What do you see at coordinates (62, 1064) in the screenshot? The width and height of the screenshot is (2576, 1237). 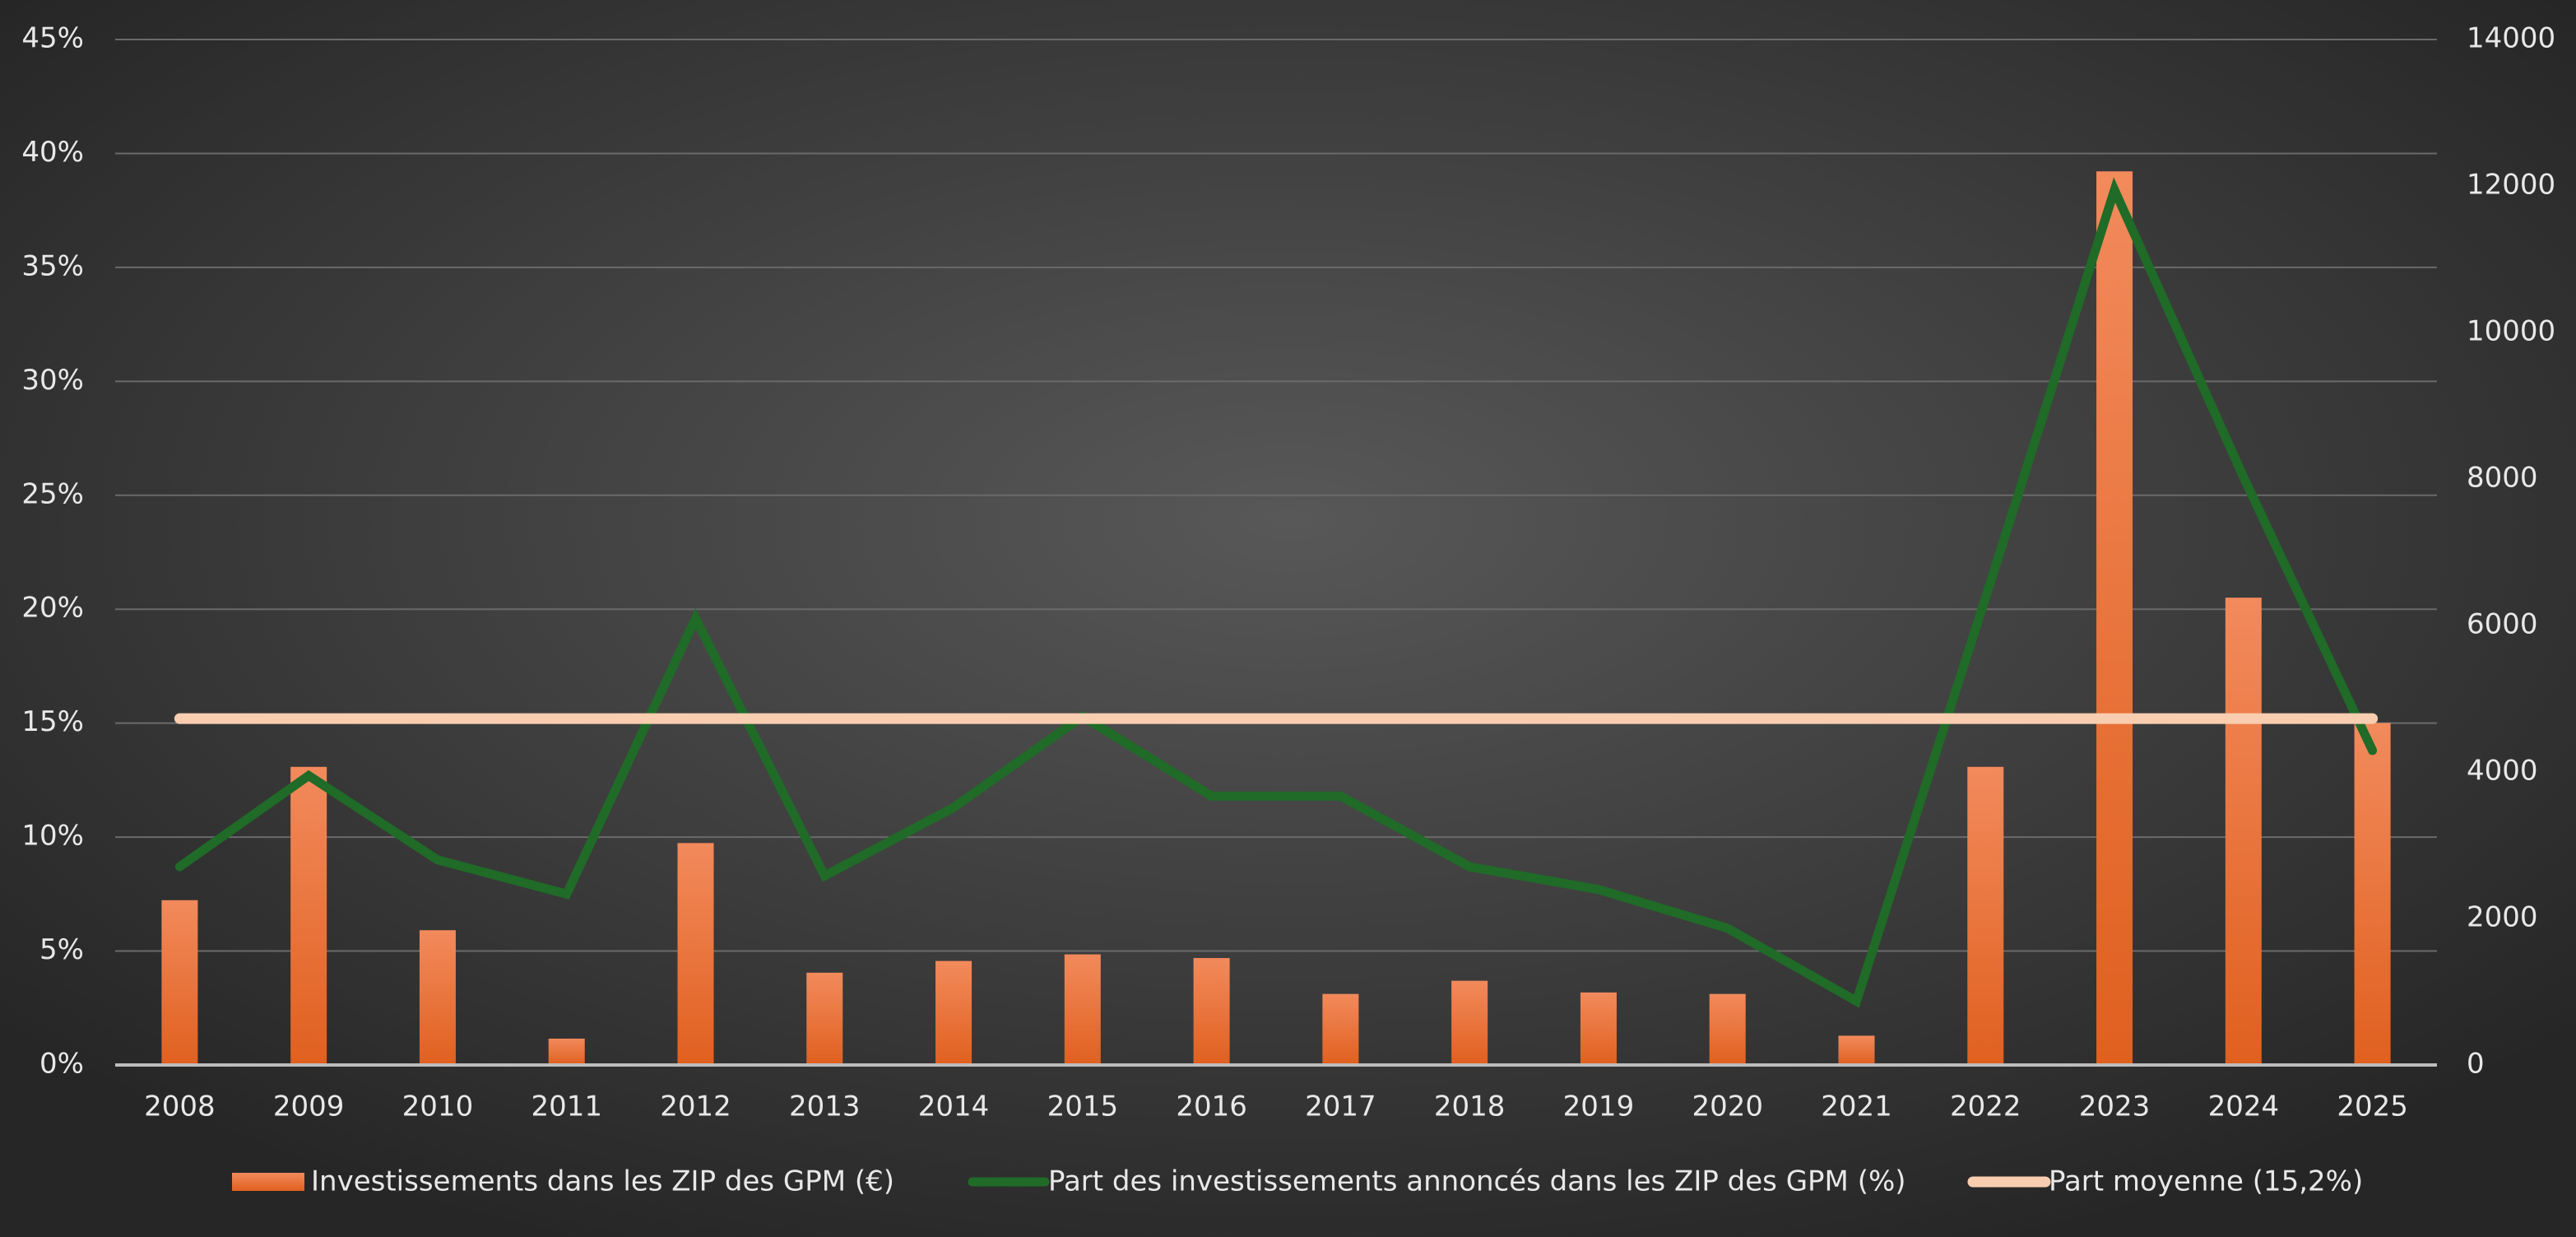 I see `y-tick-label: 0%` at bounding box center [62, 1064].